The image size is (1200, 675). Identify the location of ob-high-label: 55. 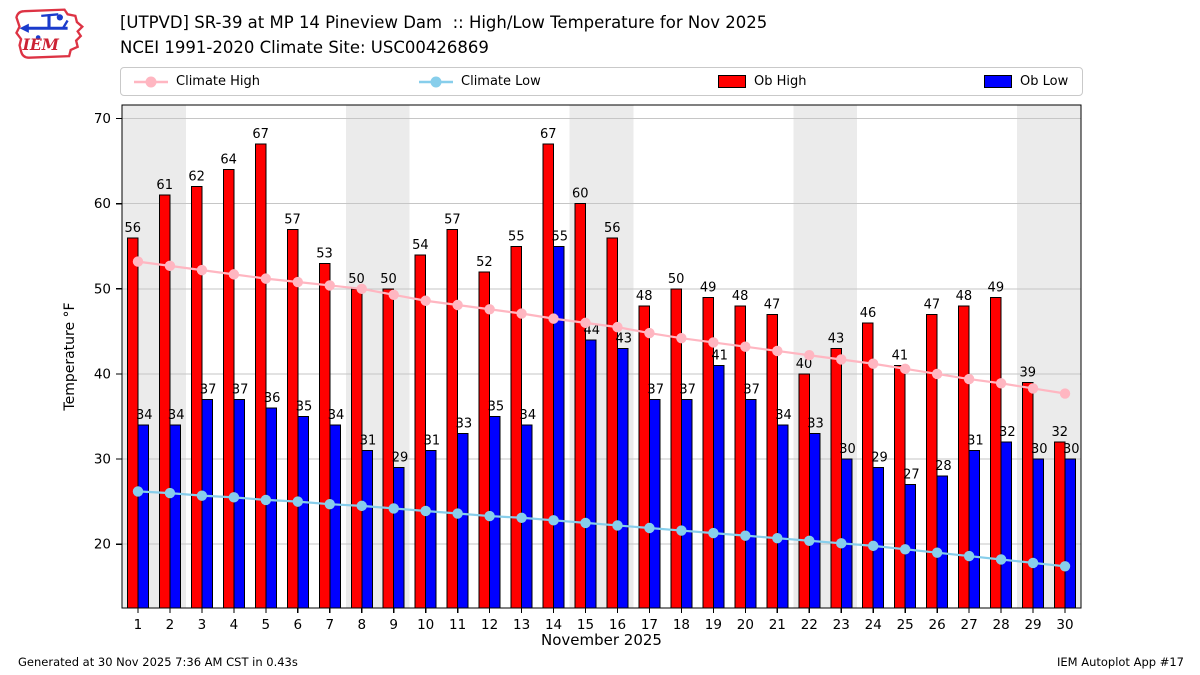
(516, 236).